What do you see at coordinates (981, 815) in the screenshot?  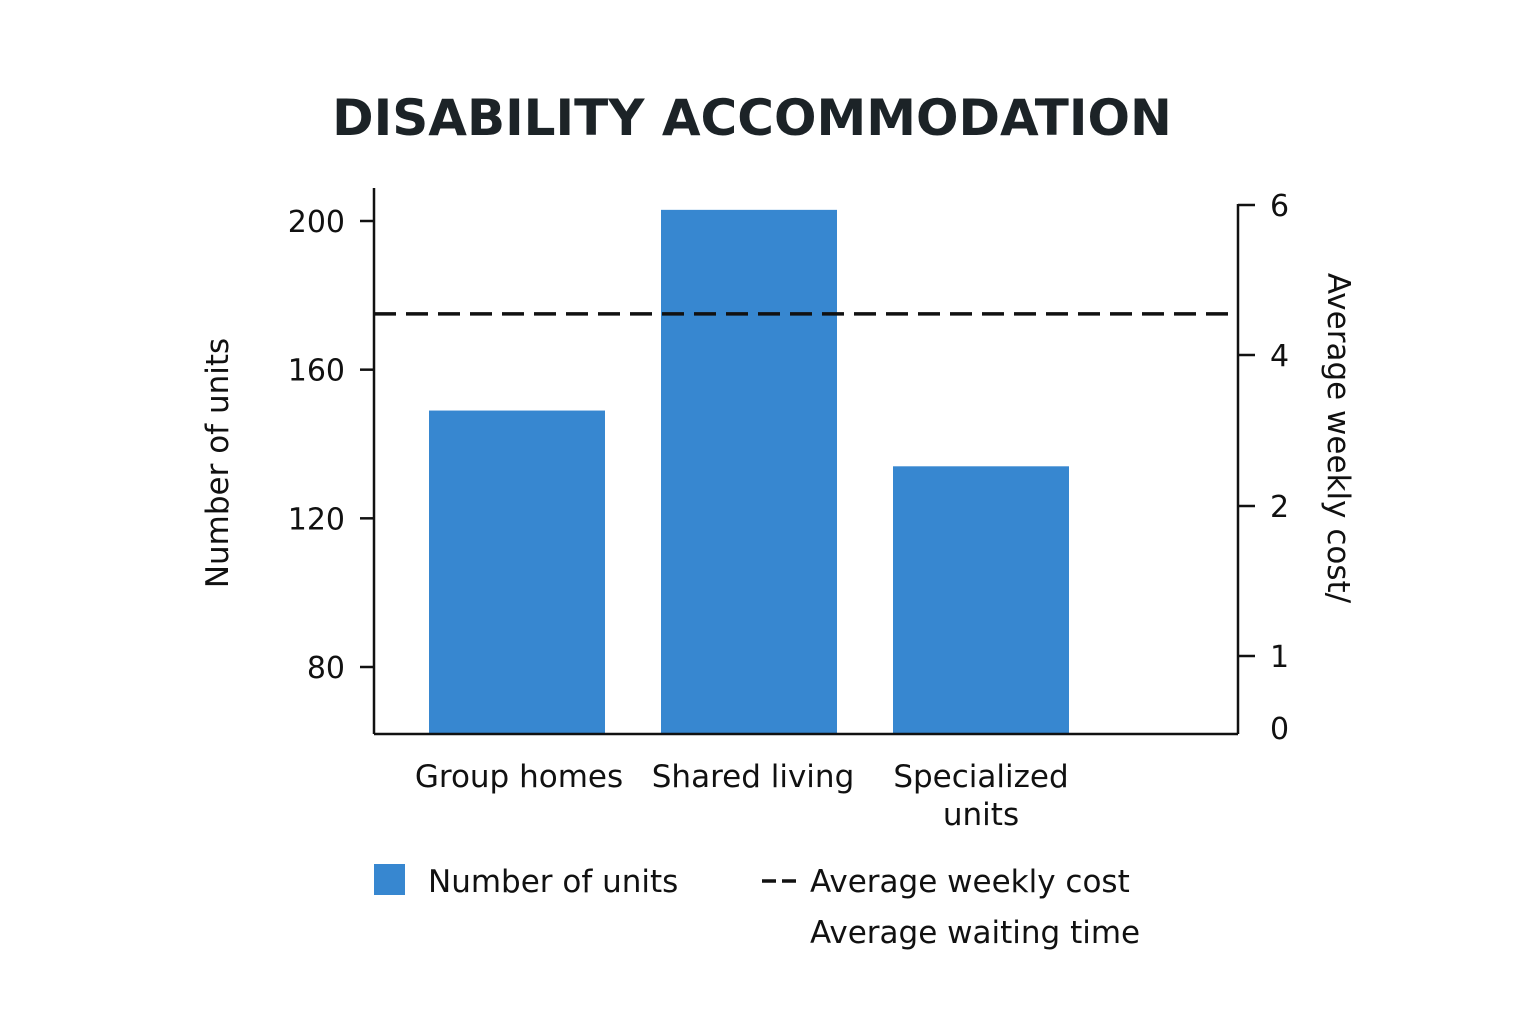 I see `category-label: units` at bounding box center [981, 815].